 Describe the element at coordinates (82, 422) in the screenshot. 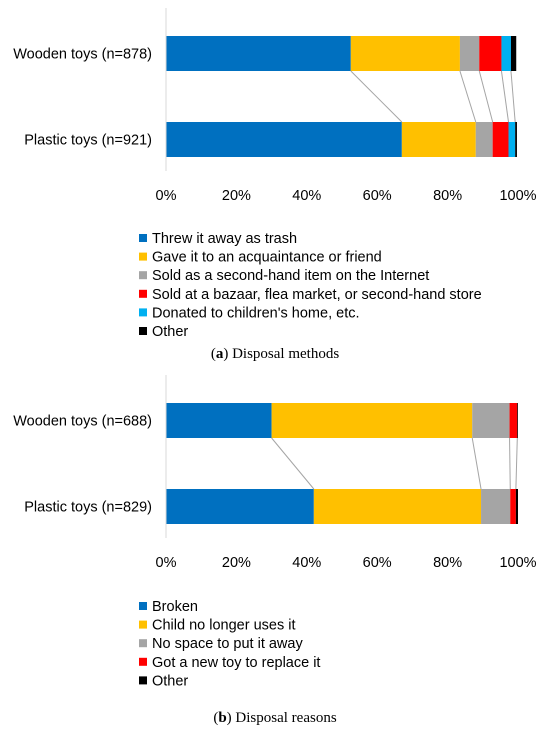

I see `category-label: Wooden toys (n=688)` at that location.